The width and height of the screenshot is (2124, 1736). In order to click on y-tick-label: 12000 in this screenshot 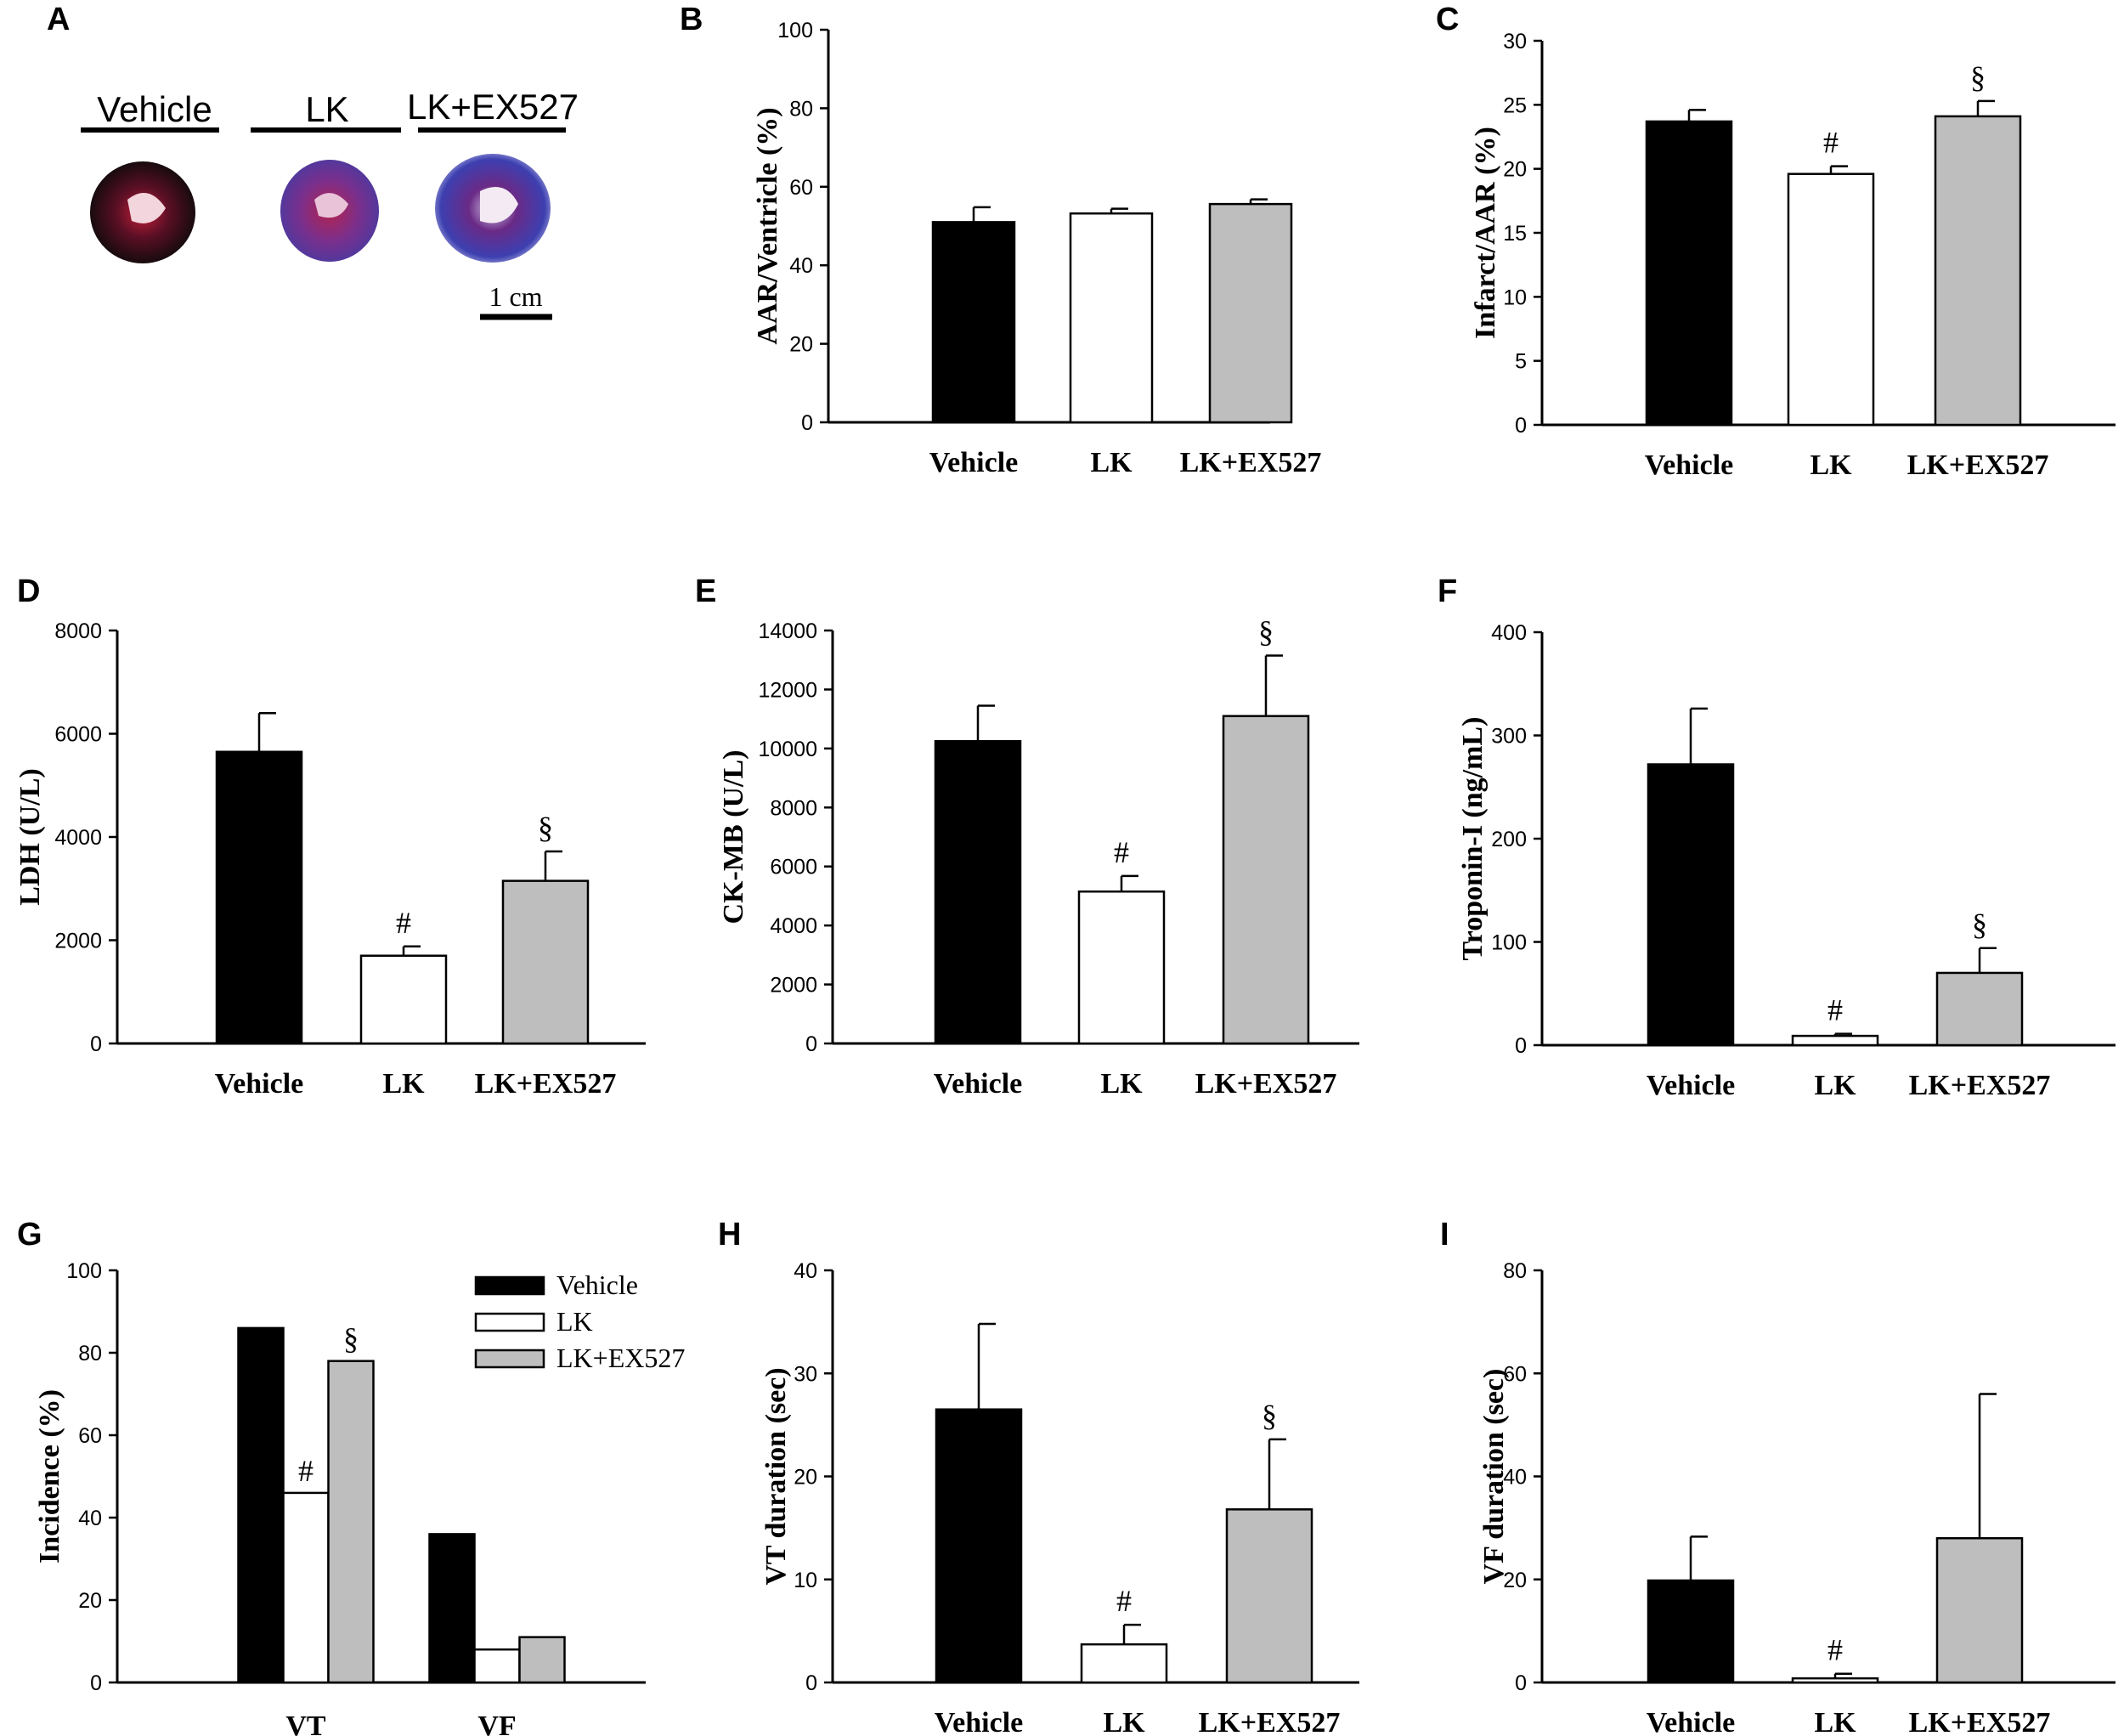, I will do `click(788, 690)`.